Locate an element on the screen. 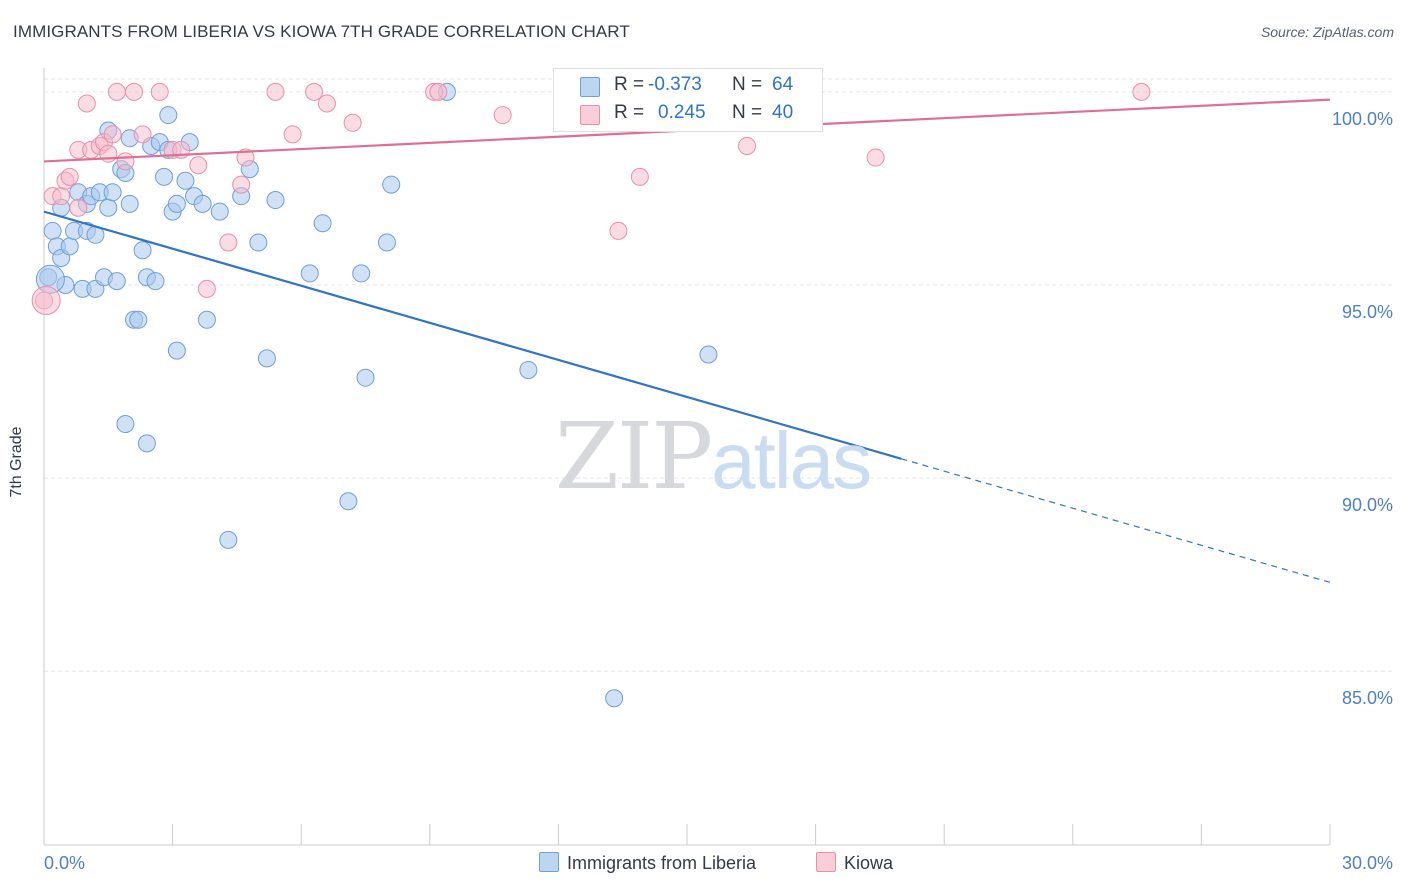  legend-swatch-liberia is located at coordinates (590, 87).